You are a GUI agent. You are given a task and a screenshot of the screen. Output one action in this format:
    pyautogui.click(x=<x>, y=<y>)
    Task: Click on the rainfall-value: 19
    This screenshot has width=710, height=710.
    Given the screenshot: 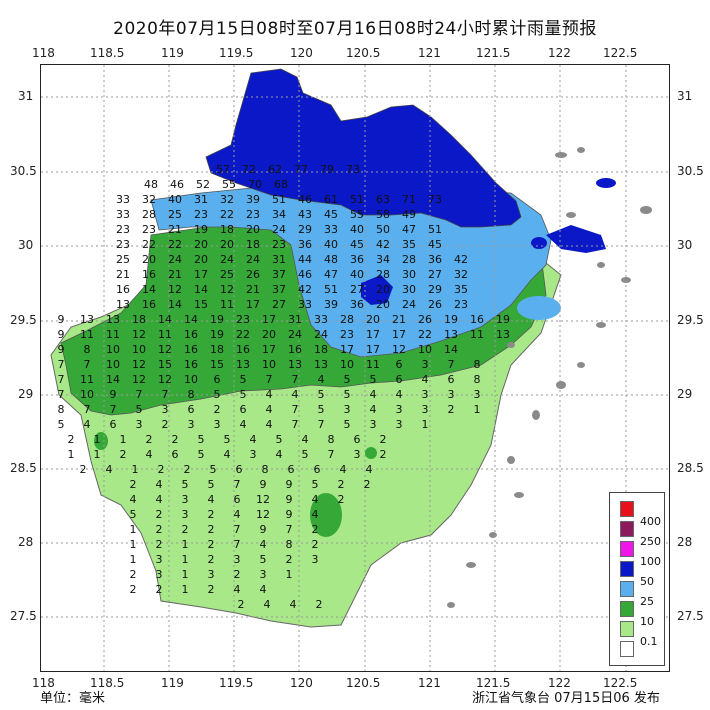 What is the action you would take?
    pyautogui.click(x=201, y=229)
    